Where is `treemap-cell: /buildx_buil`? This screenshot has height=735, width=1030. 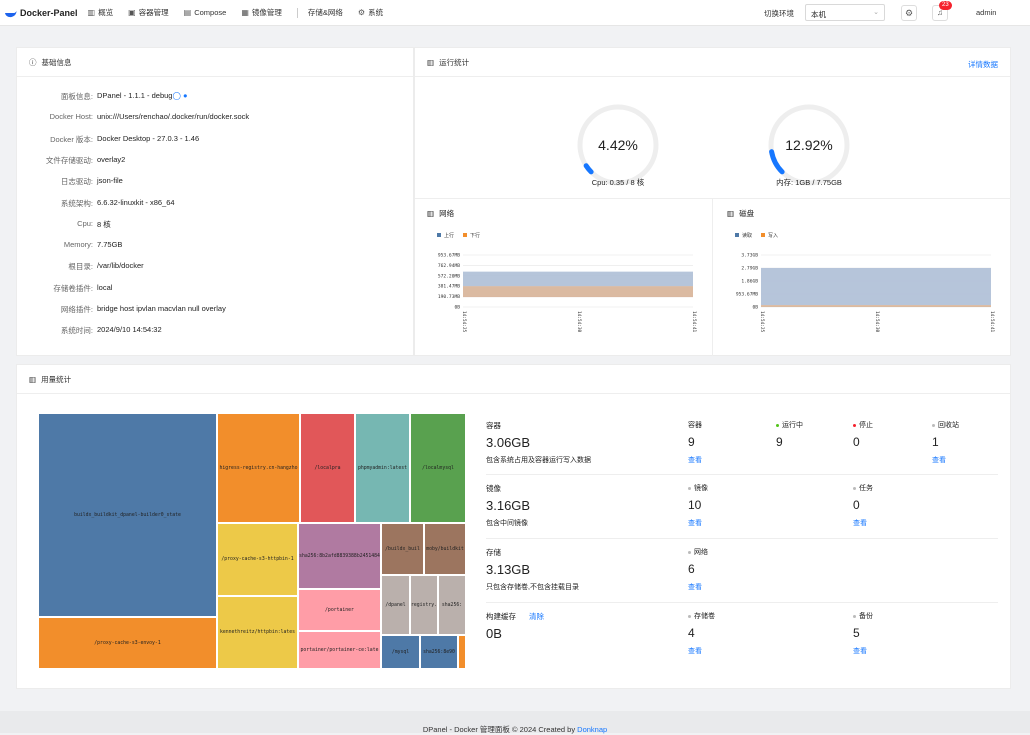 treemap-cell: /buildx_buil is located at coordinates (402, 549).